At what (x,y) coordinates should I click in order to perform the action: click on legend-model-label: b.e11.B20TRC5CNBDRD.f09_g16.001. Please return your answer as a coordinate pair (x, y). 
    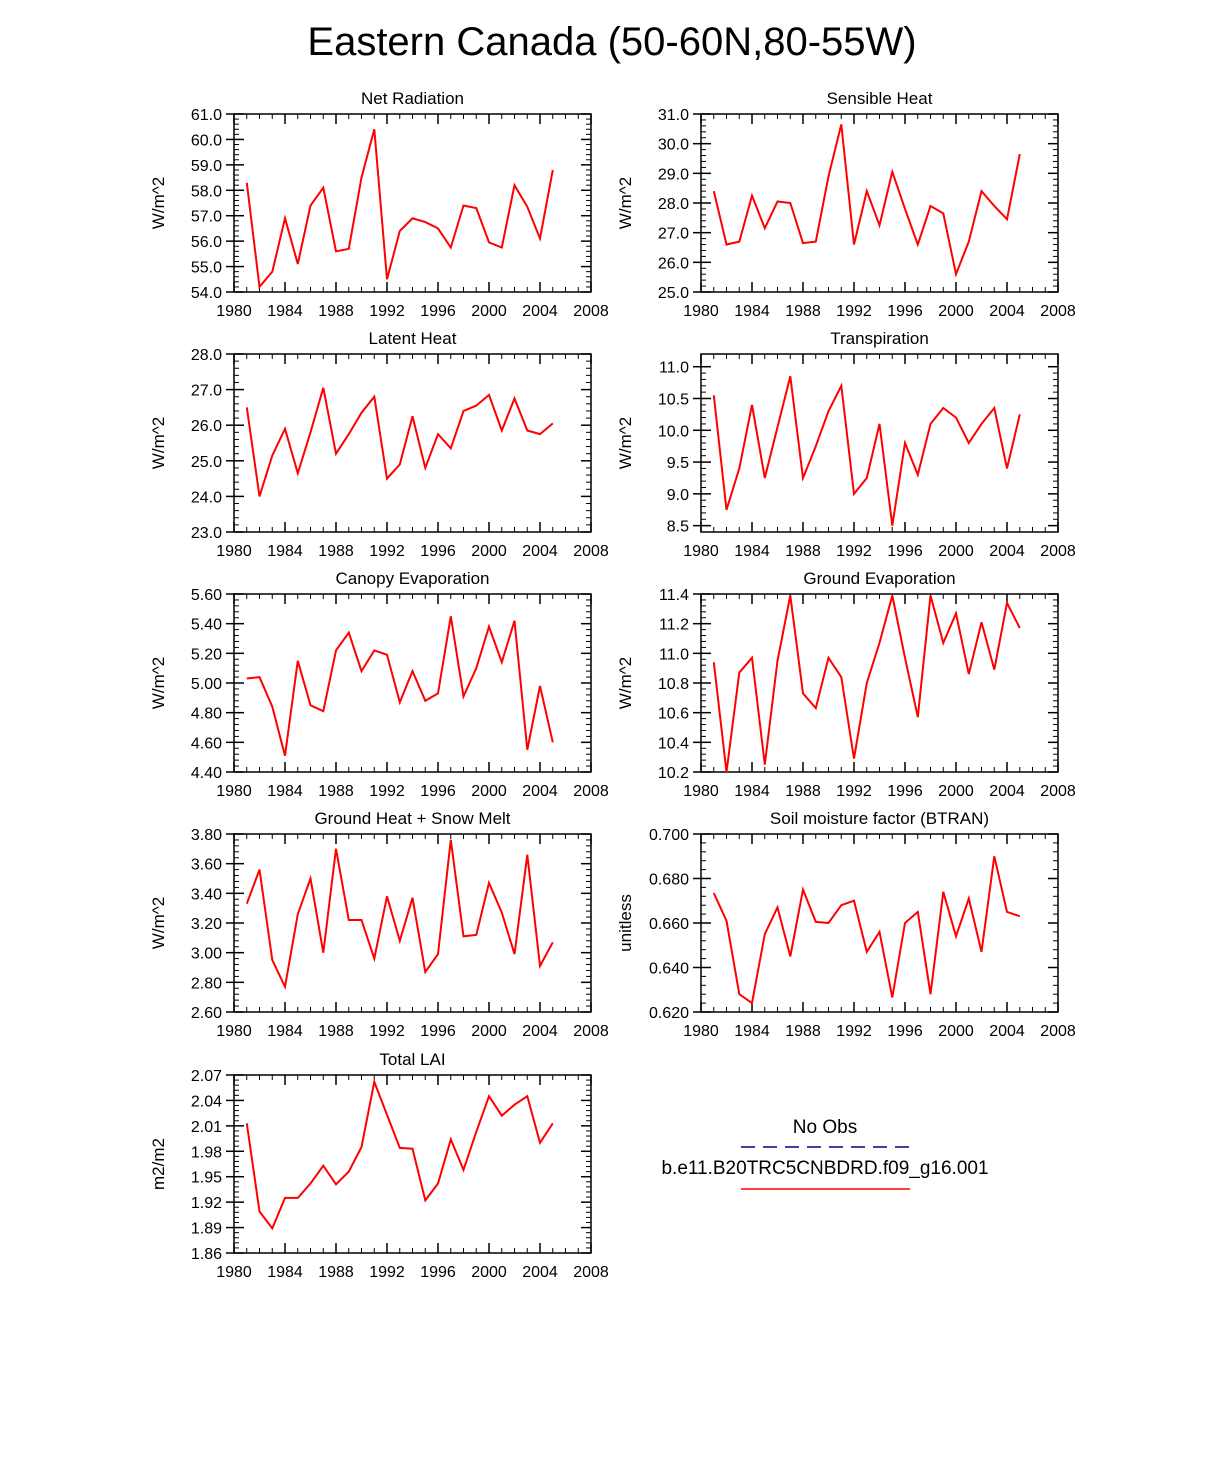
    Looking at the image, I should click on (824, 1168).